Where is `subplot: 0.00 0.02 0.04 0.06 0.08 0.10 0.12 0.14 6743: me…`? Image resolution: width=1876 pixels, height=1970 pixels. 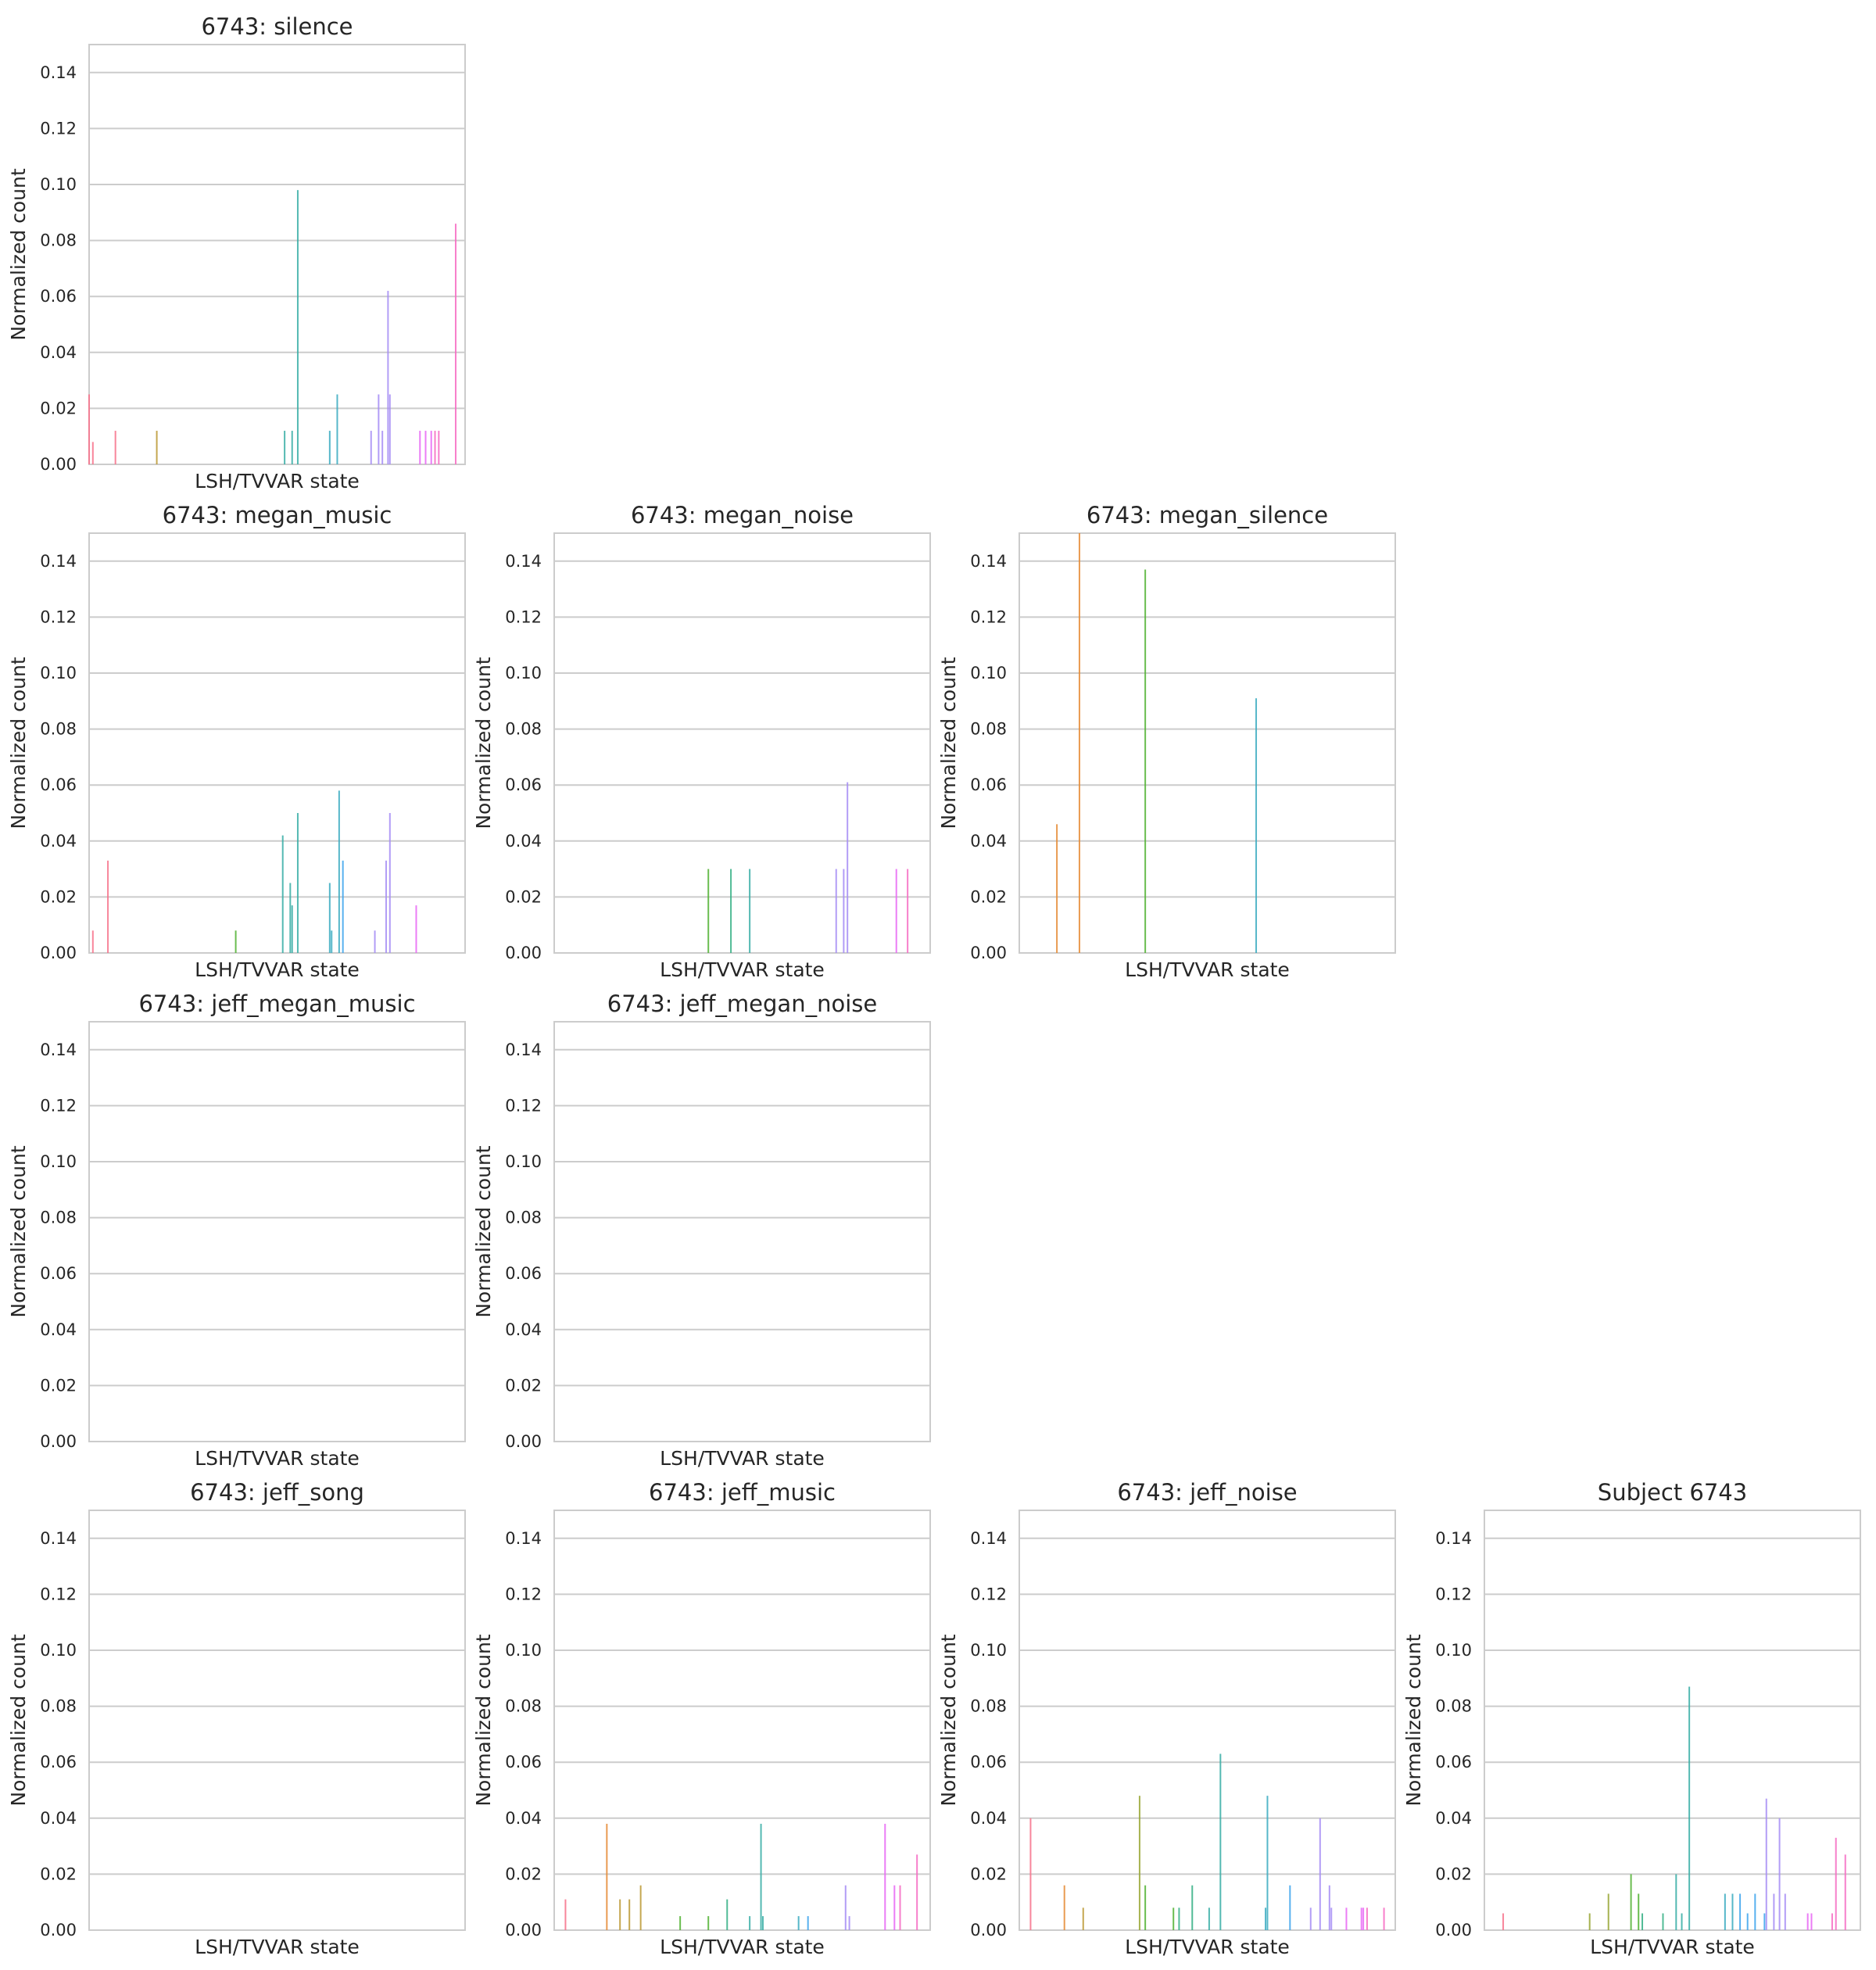
subplot: 0.00 0.02 0.04 0.06 0.08 0.10 0.12 0.14 6743: me… is located at coordinates (1166, 741).